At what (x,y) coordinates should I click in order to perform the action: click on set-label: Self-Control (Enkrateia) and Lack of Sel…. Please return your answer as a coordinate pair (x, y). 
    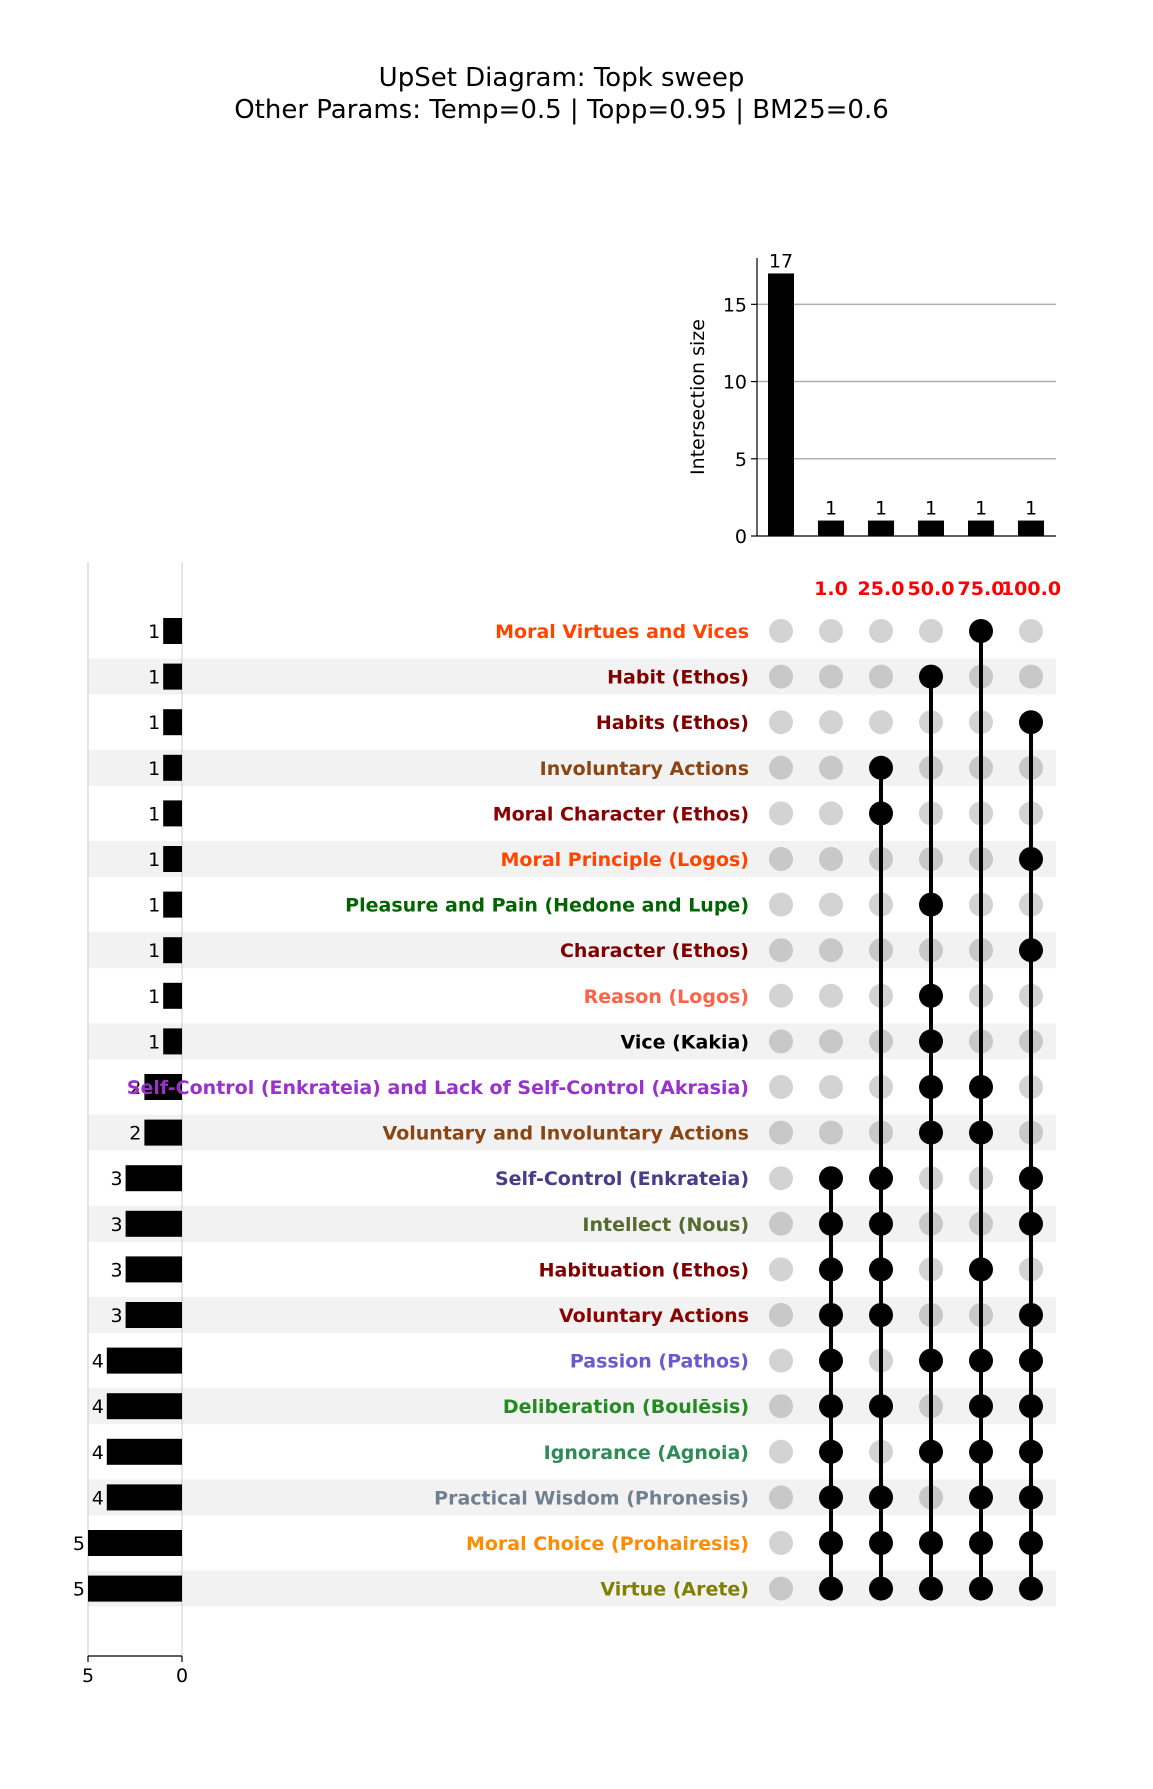
    Looking at the image, I should click on (438, 1088).